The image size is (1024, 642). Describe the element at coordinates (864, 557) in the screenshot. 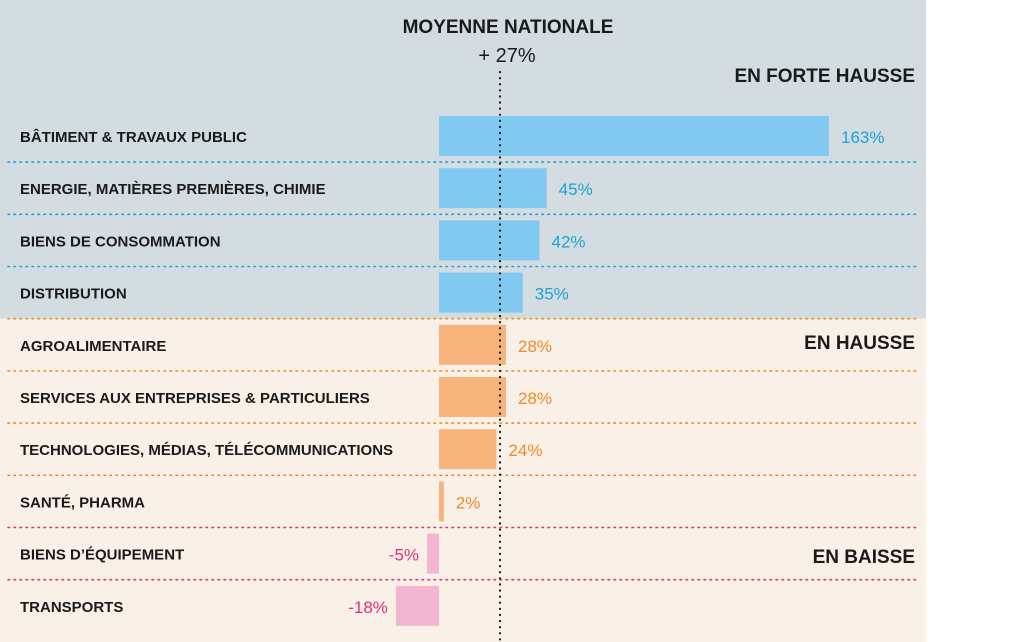

I see `zone-label: EN BAISSE` at that location.